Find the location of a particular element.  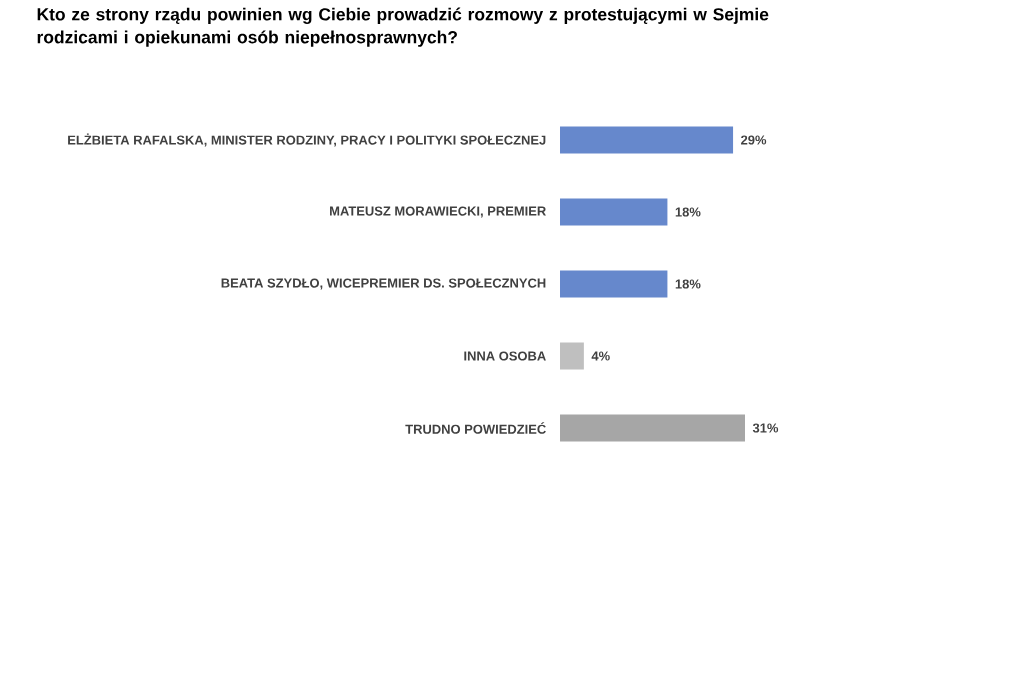

data-label: 31% is located at coordinates (765, 428).